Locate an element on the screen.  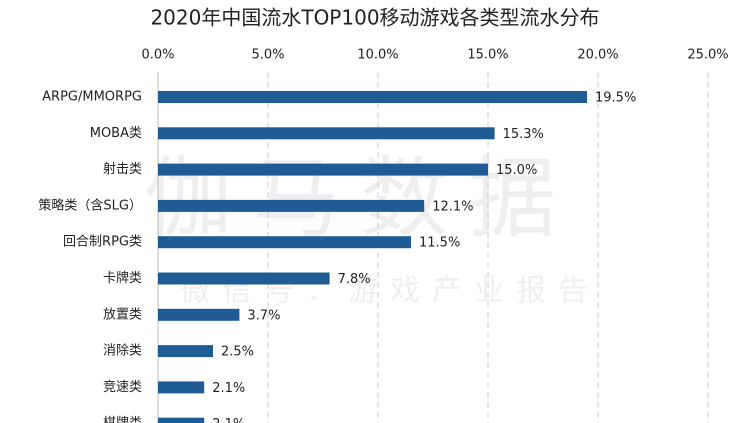
value-label: 19.5% is located at coordinates (615, 98).